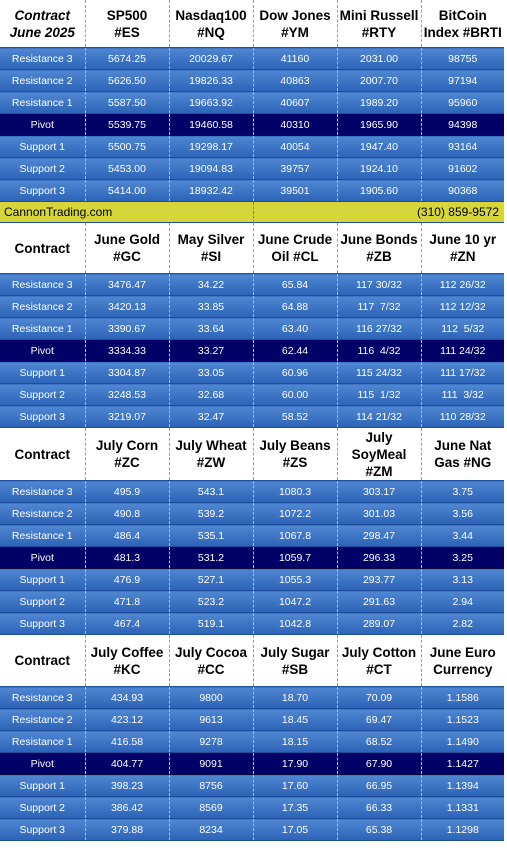 Image resolution: width=507 pixels, height=852 pixels. I want to click on level-value: 5674.25, so click(126, 58).